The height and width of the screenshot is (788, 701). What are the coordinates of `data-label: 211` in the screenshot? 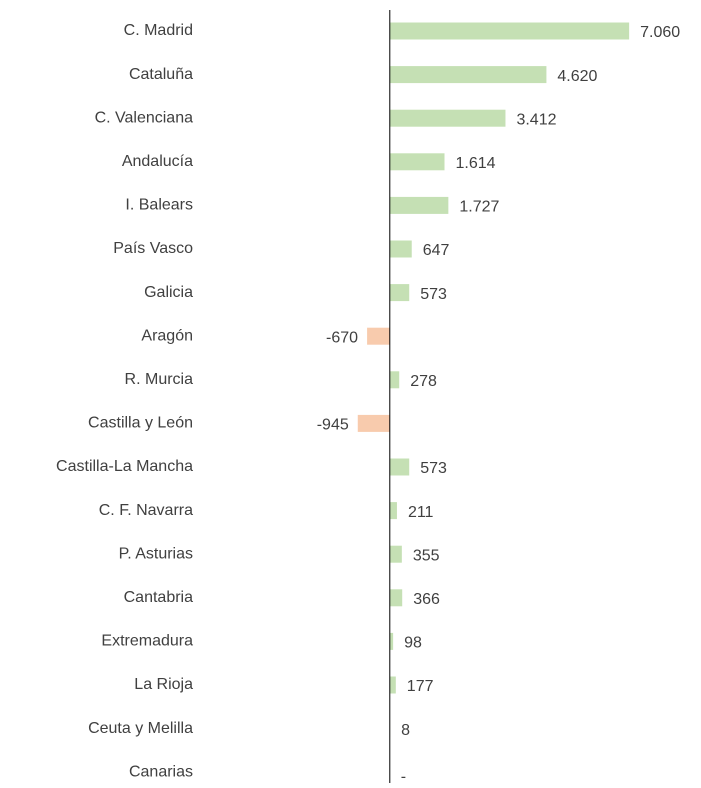 It's located at (421, 512).